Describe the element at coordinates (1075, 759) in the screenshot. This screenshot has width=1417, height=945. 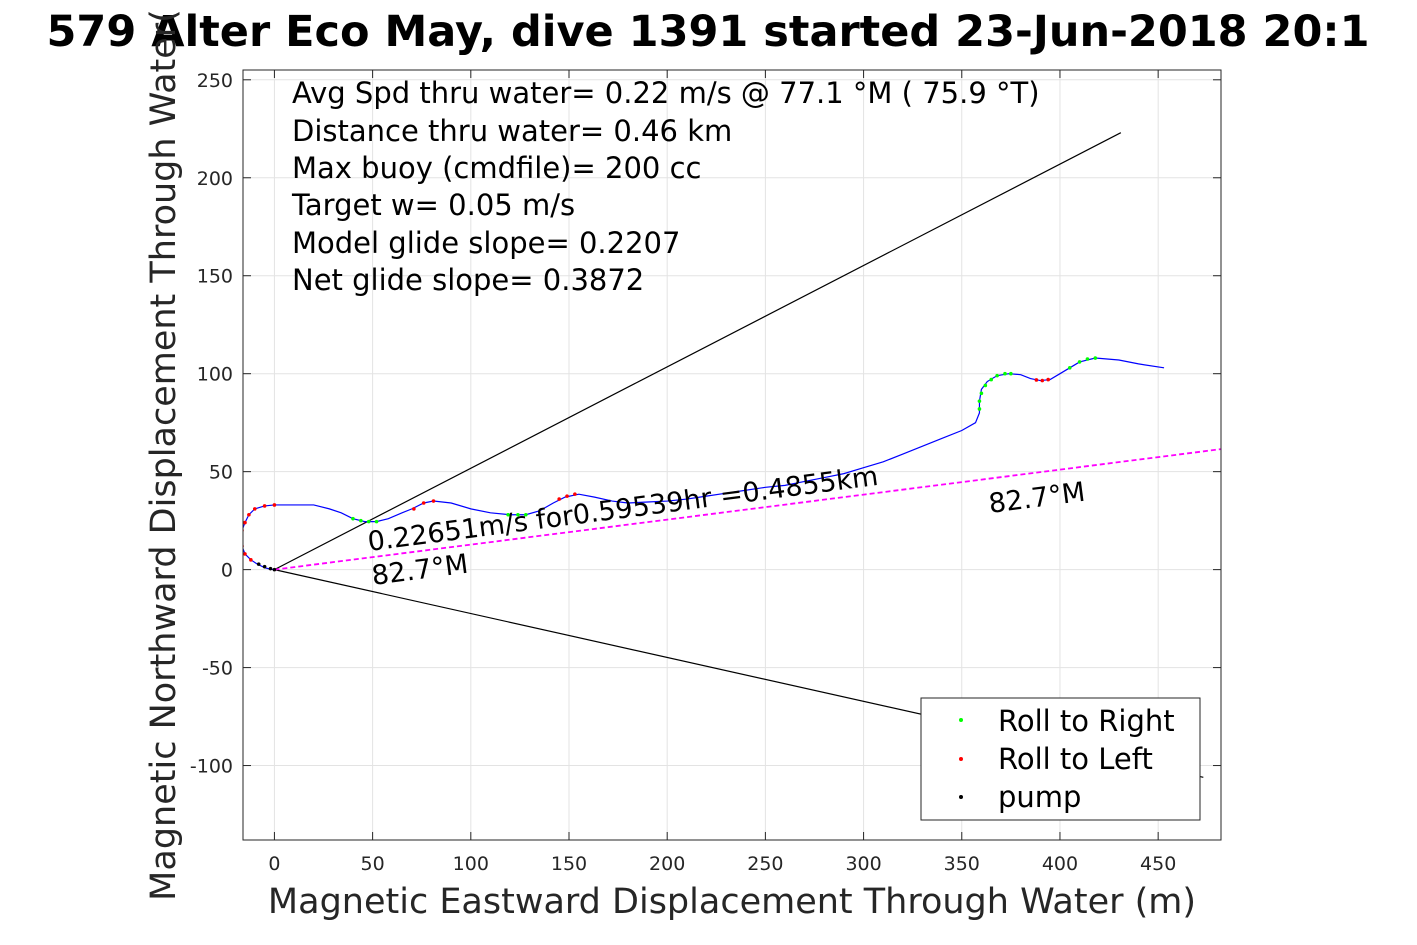
I see `legend-label-roll-left: Roll to Left` at that location.